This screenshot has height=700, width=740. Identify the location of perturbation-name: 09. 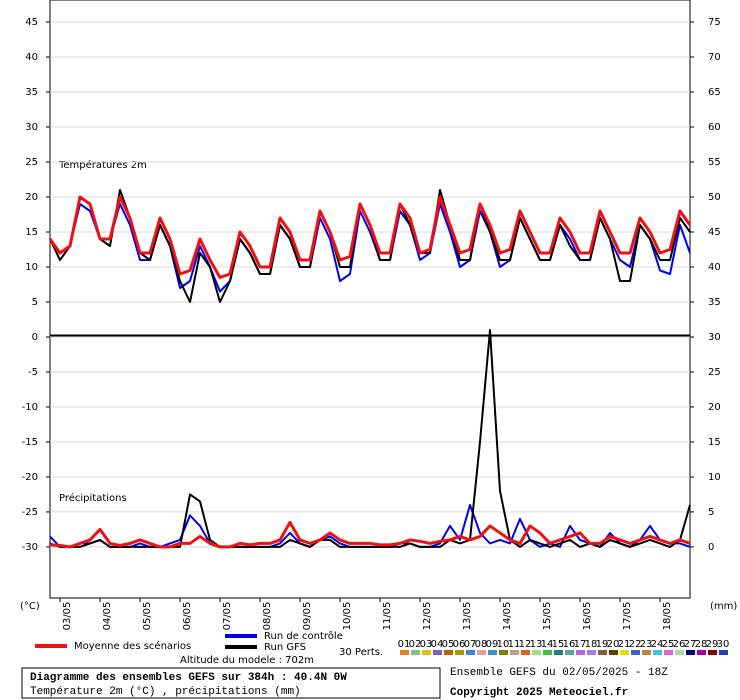
(492, 644).